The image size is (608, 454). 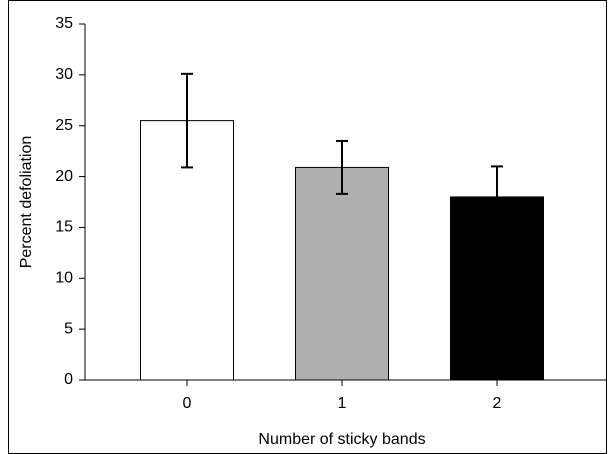 I want to click on y-tick-label: 10, so click(x=64, y=278).